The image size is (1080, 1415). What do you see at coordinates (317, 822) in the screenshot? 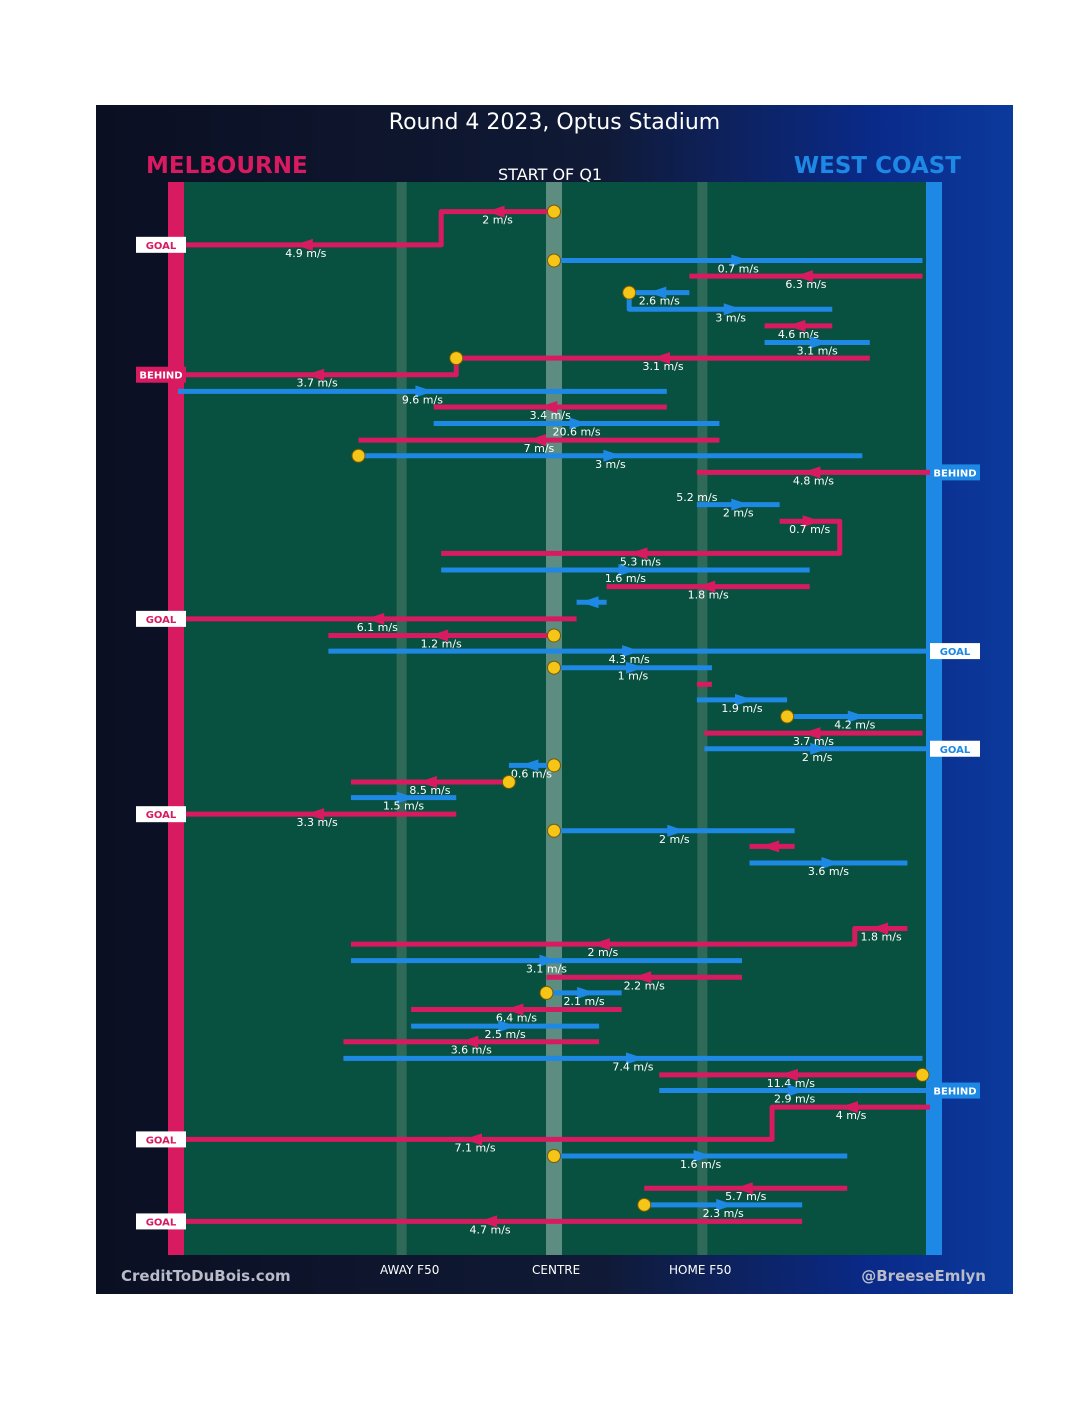
I see `speed-label: 3.3 m/s` at bounding box center [317, 822].